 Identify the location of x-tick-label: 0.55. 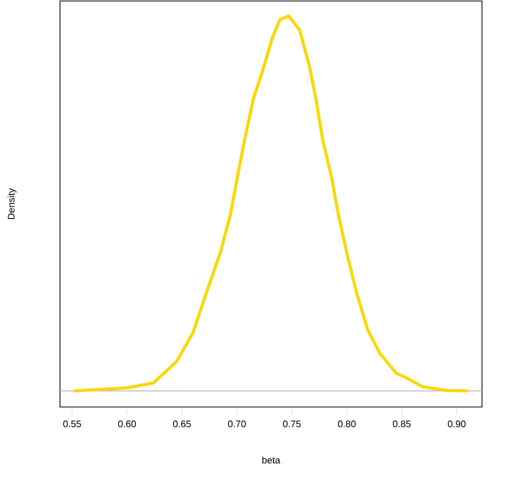
(72, 424).